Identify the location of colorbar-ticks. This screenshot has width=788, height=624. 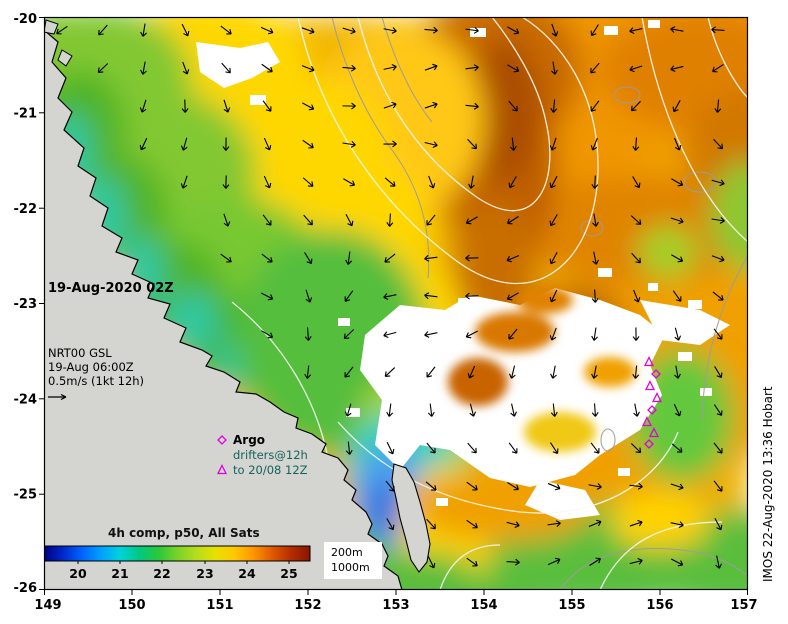
(183, 562).